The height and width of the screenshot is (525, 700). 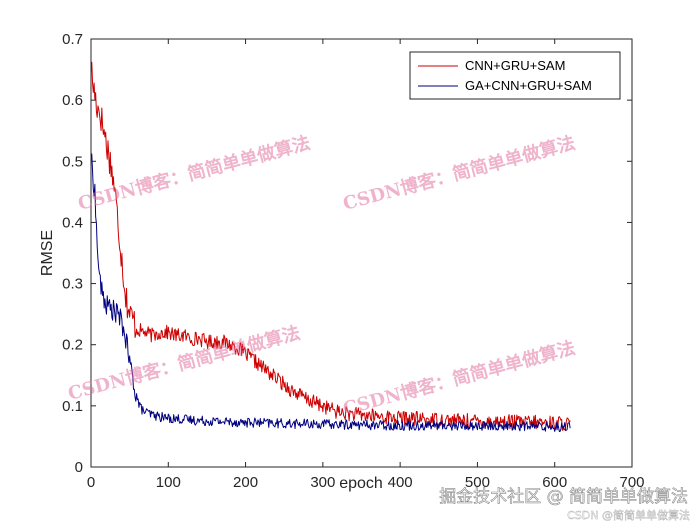 What do you see at coordinates (628, 515) in the screenshot?
I see `footer-watermark-small: CSDN @简简单单做算法` at bounding box center [628, 515].